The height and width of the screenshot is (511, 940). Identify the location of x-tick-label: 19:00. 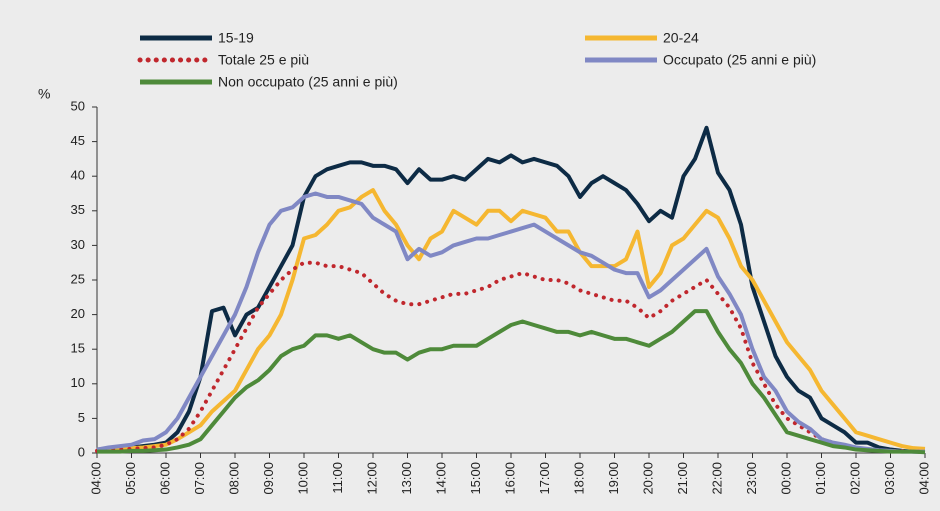
(613, 478).